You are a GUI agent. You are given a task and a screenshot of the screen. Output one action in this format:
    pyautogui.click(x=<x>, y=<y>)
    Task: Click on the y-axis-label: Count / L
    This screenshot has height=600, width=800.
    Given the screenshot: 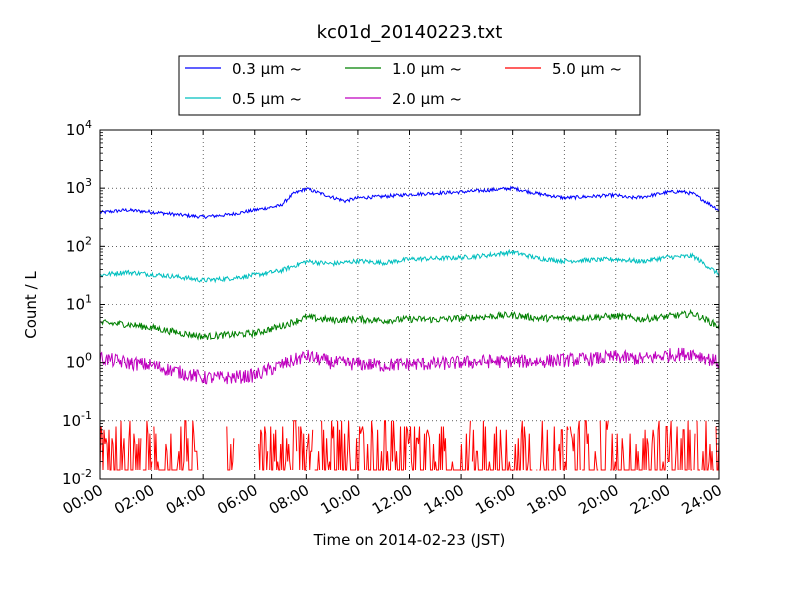 What is the action you would take?
    pyautogui.click(x=31, y=305)
    